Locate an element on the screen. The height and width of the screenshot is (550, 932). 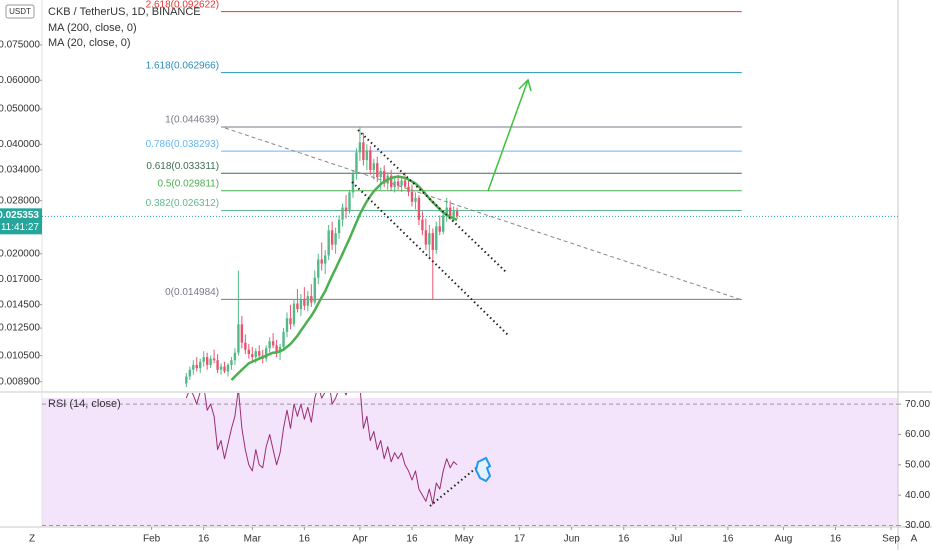
fib-label: 1.618(0.062966) is located at coordinates (182, 65).